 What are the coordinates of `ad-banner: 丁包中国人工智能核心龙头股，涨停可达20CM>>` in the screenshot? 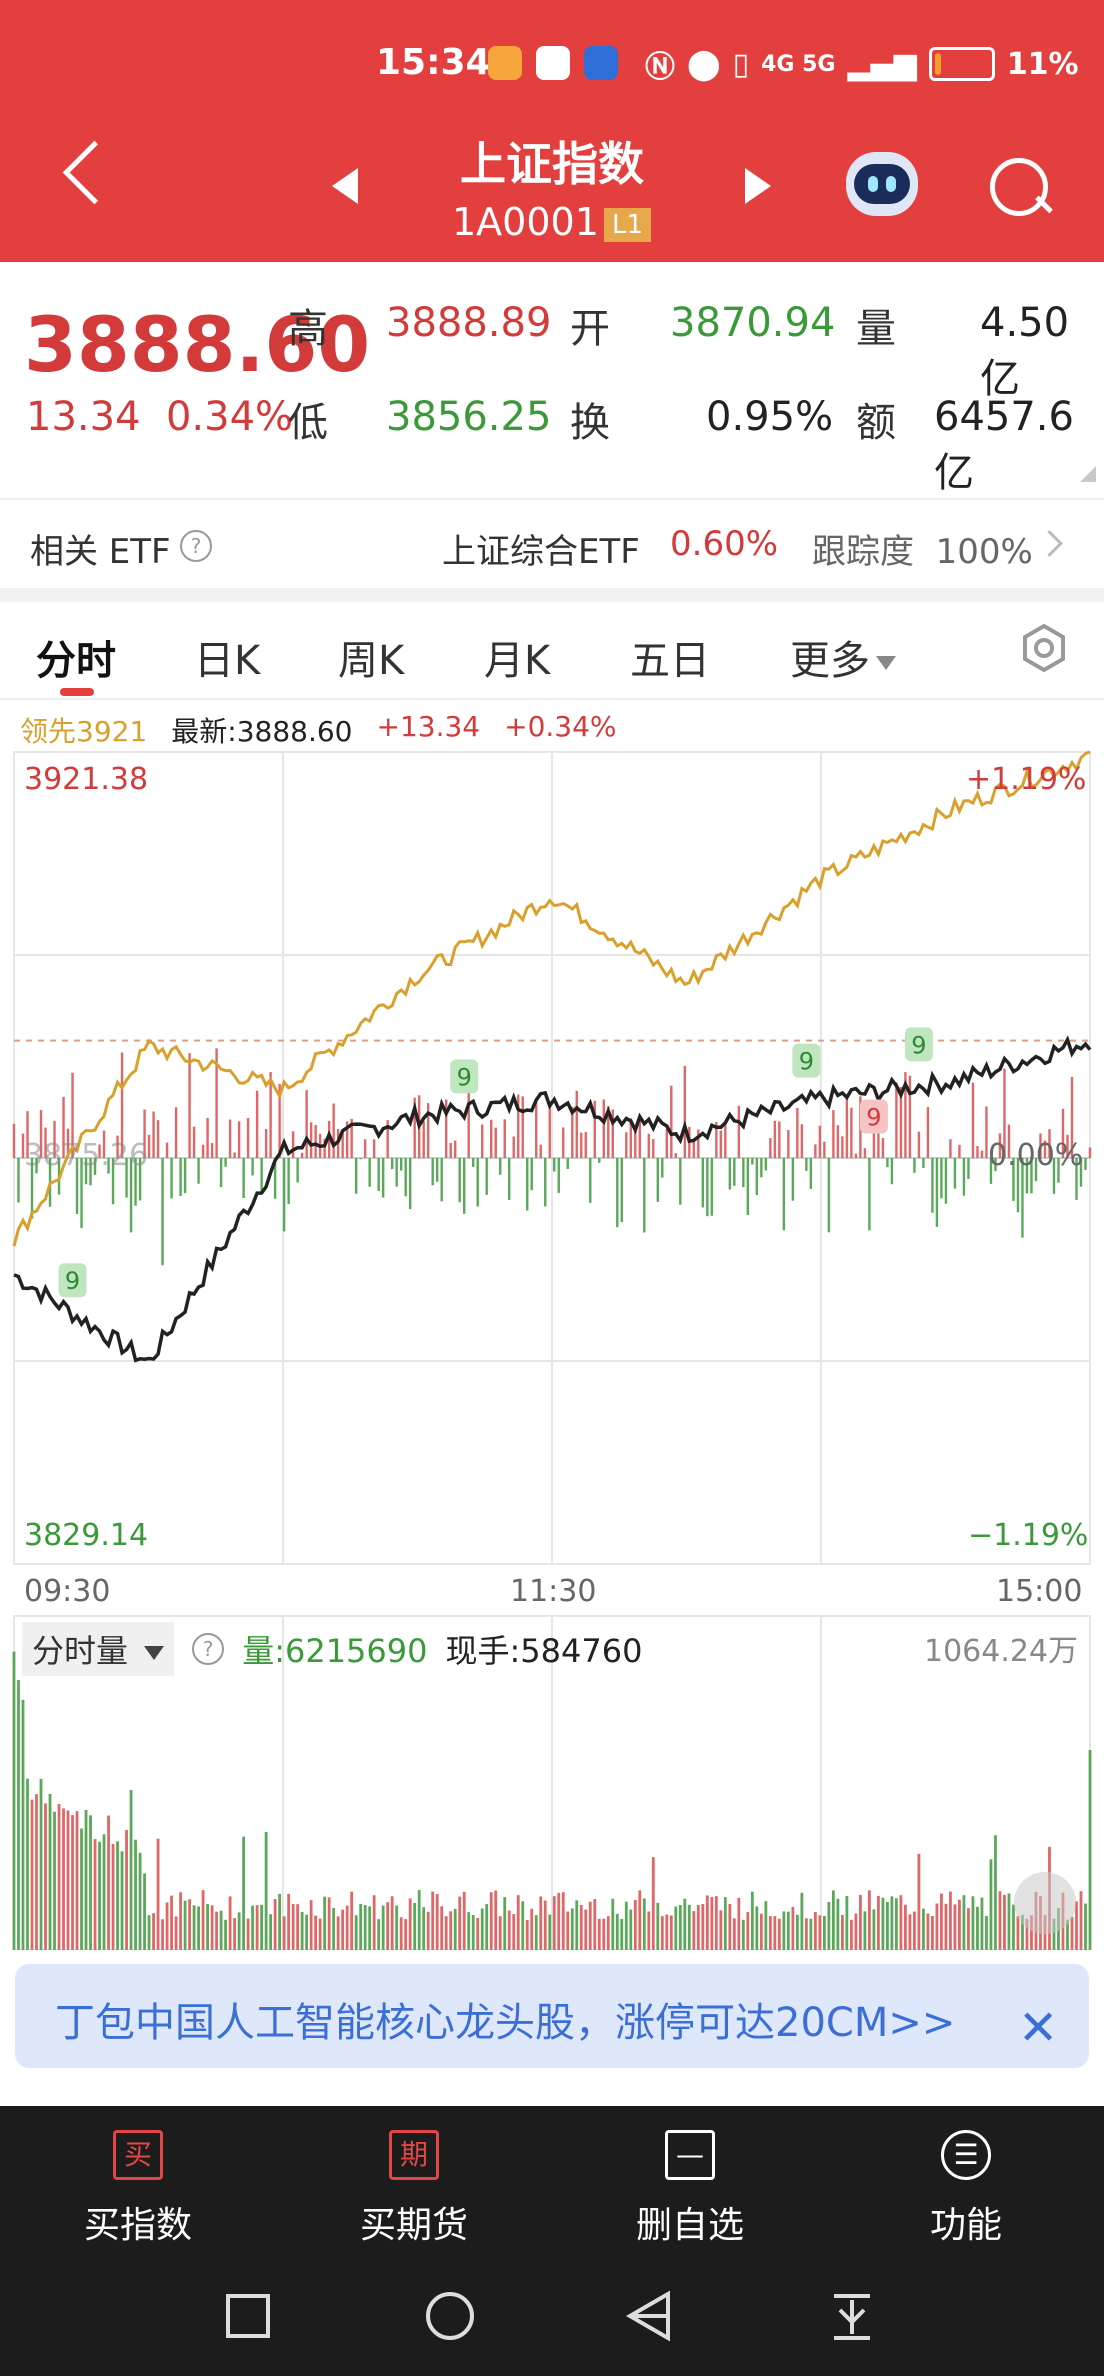 It's located at (552, 2016).